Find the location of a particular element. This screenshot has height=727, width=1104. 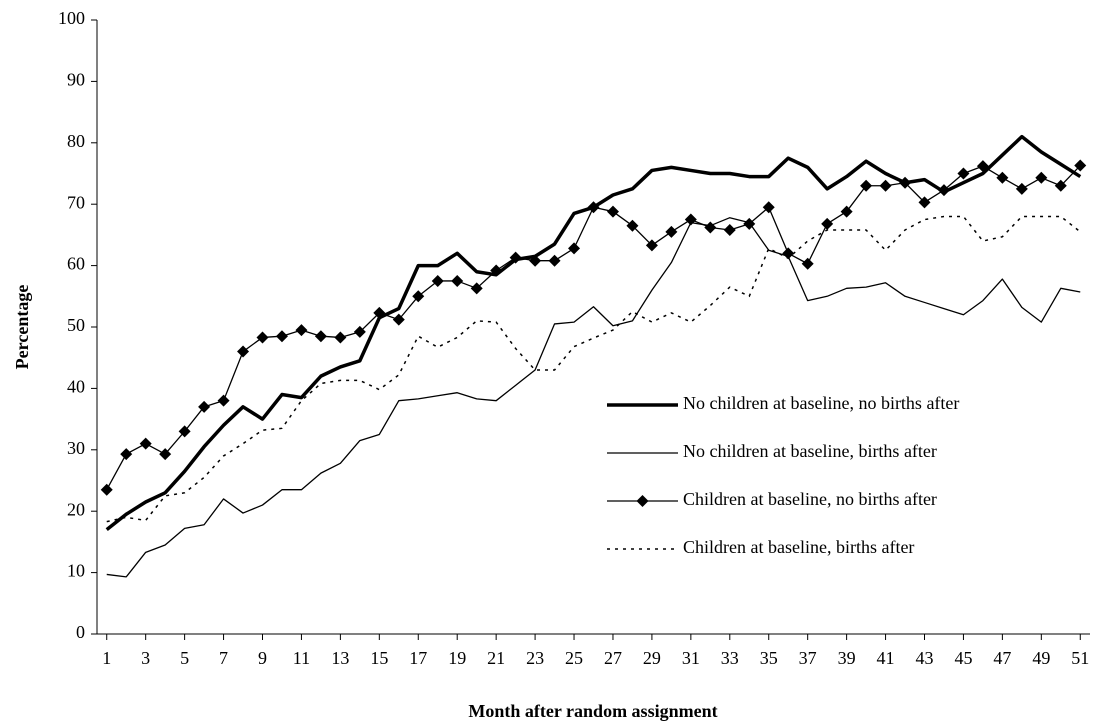

y-tick-label: 70 is located at coordinates (76, 202).